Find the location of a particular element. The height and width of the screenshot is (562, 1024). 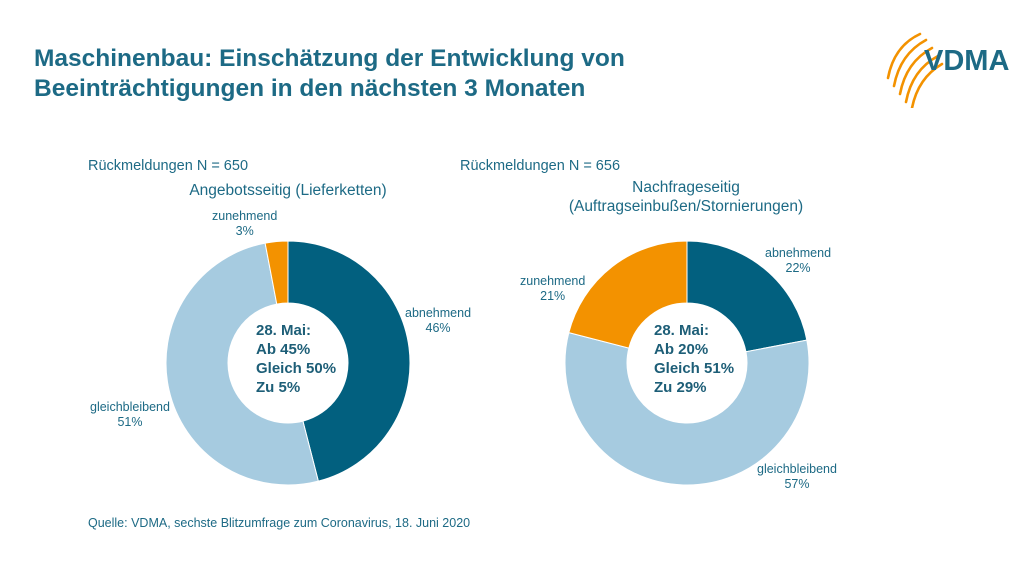

vdma-logo-graphic: VDMA is located at coordinates (947, 71).